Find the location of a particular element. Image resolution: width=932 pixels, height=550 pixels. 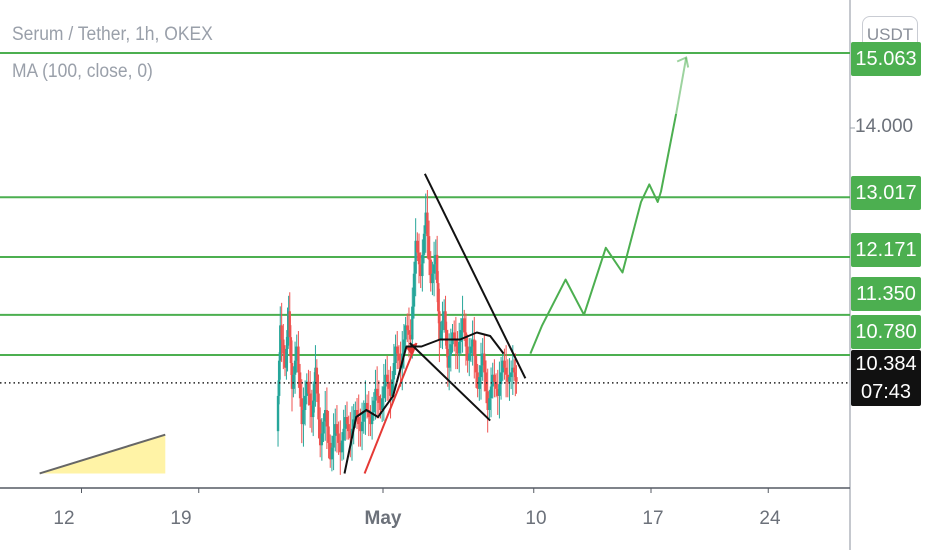

x-tick-may: May is located at coordinates (383, 518).